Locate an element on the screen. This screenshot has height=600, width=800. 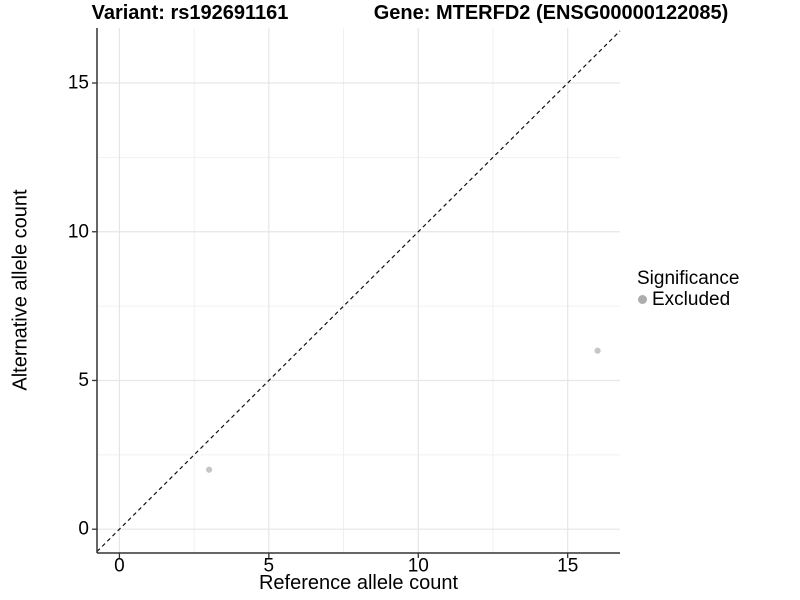
legend-item-label: Excluded is located at coordinates (691, 299).